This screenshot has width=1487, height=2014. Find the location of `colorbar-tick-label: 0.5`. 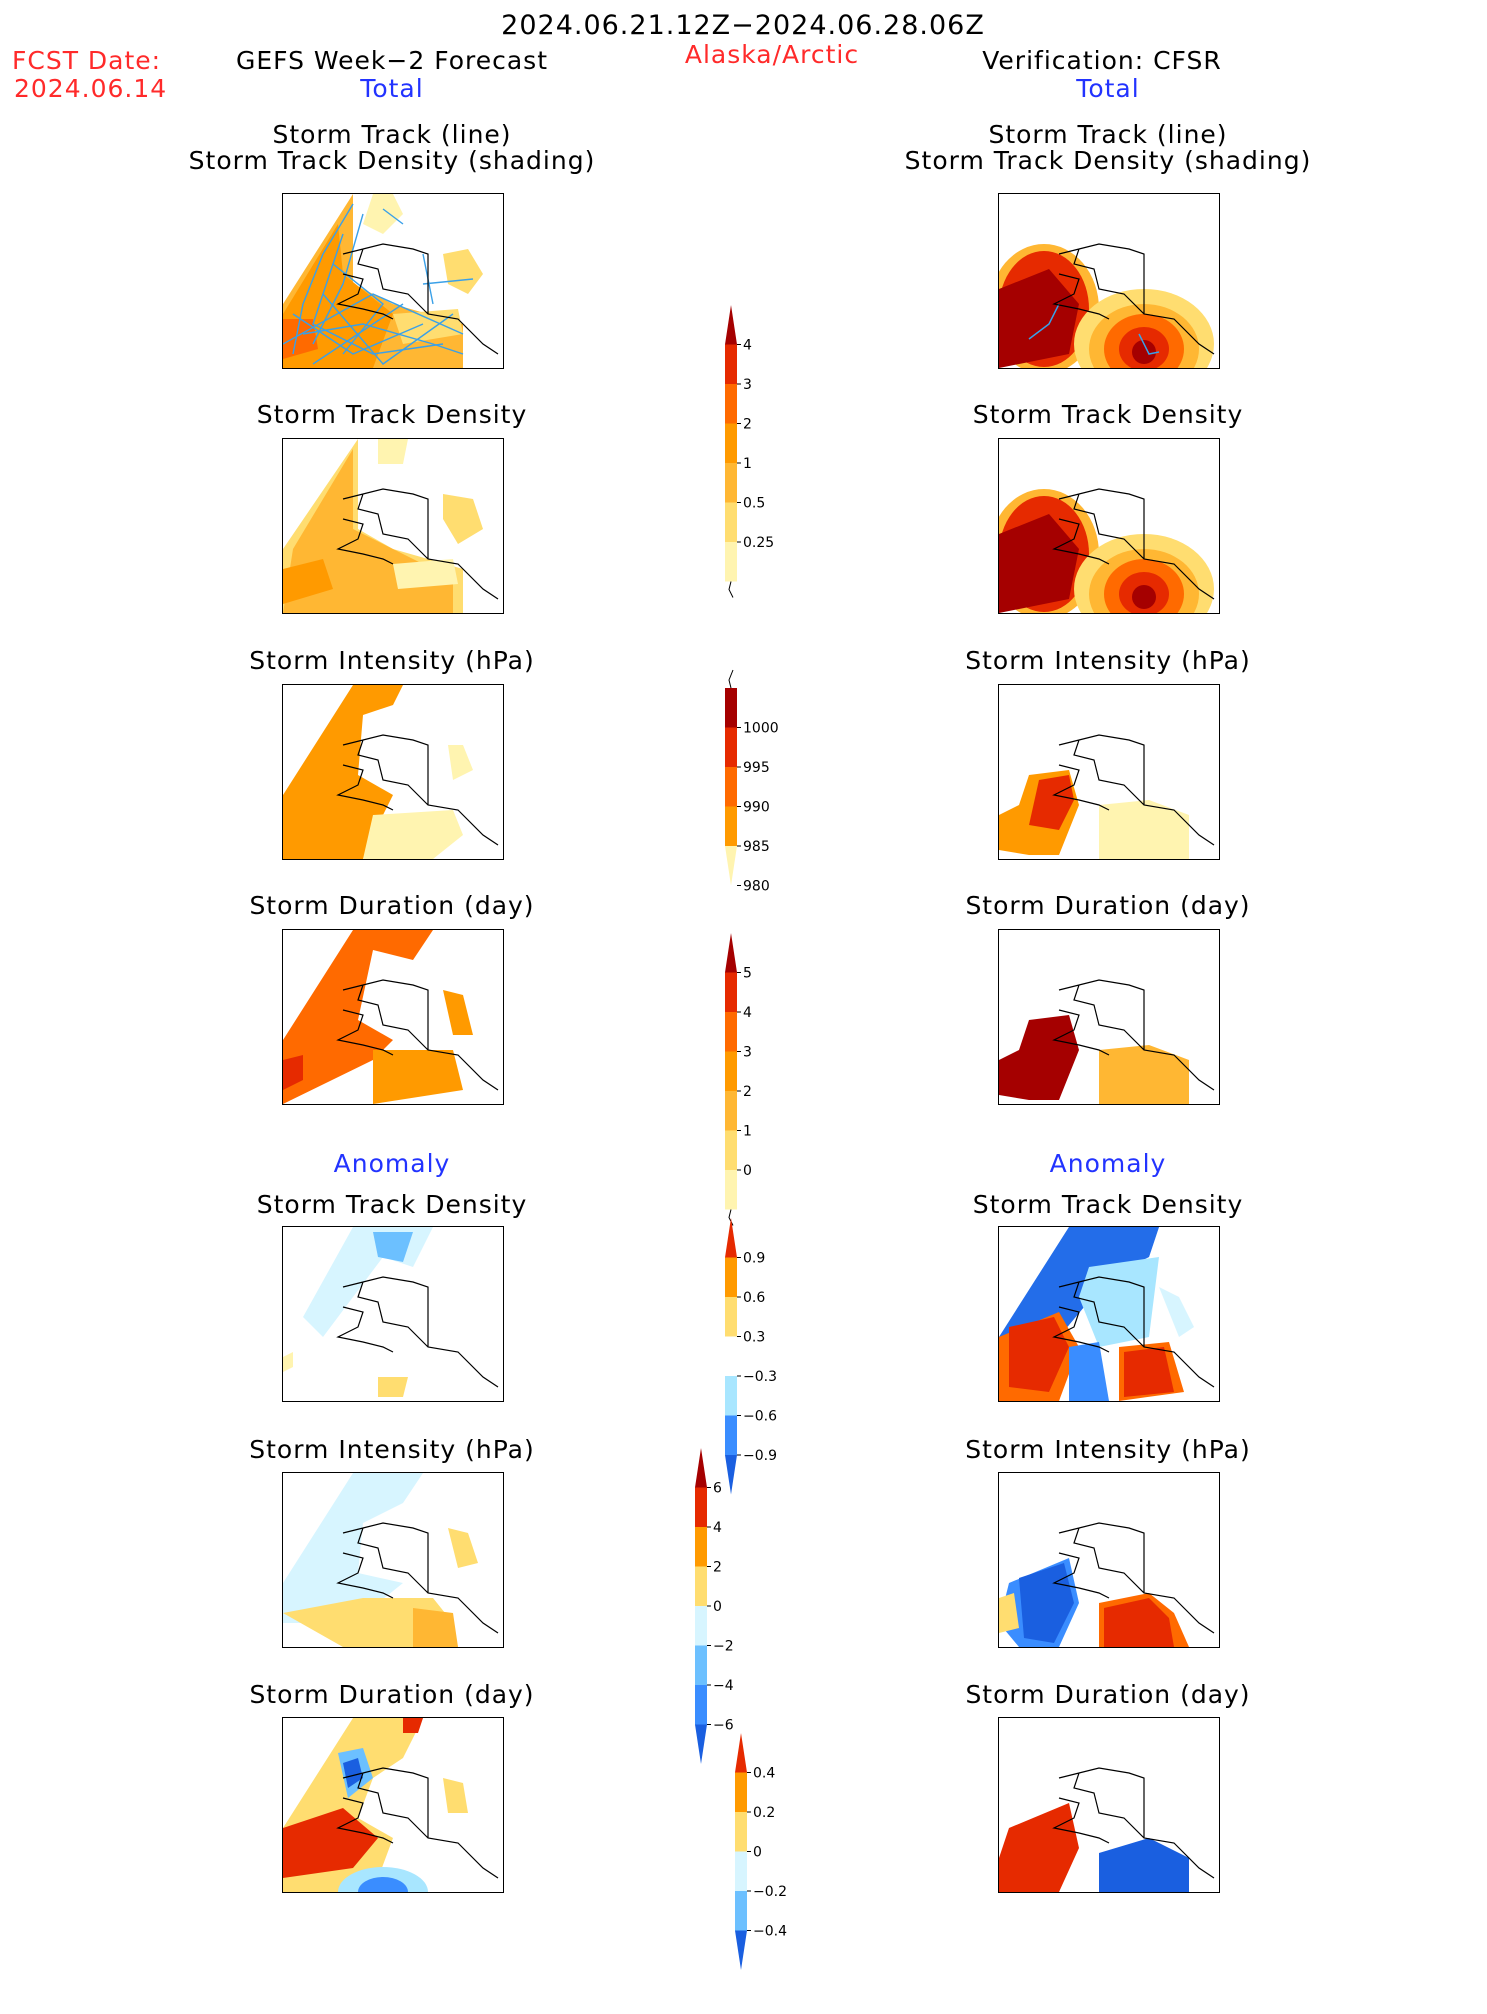

colorbar-tick-label: 0.5 is located at coordinates (754, 504).